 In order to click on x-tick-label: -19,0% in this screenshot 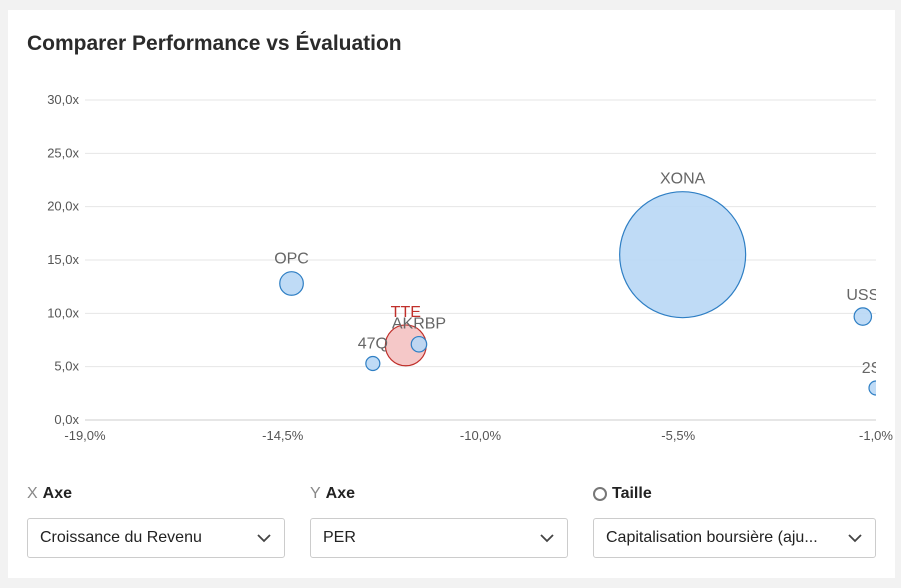, I will do `click(85, 435)`.